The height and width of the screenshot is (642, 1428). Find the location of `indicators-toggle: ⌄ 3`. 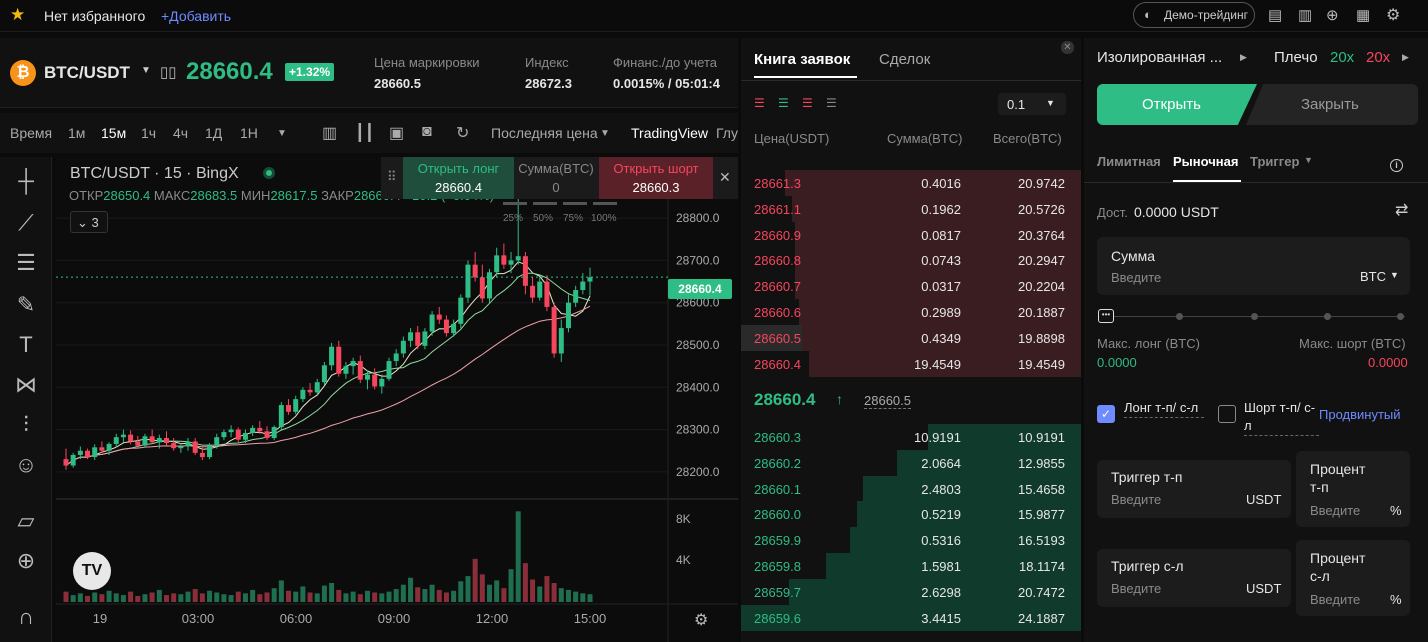

indicators-toggle: ⌄ 3 is located at coordinates (89, 222).